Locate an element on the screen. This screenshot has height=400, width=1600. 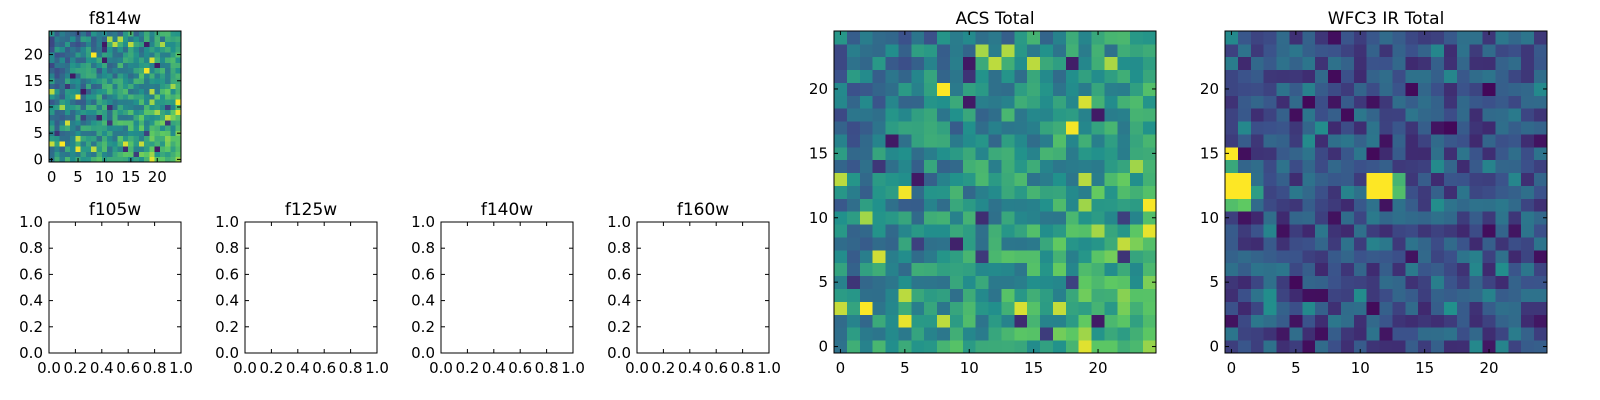
y-tick-label: 5 is located at coordinates (1214, 282).